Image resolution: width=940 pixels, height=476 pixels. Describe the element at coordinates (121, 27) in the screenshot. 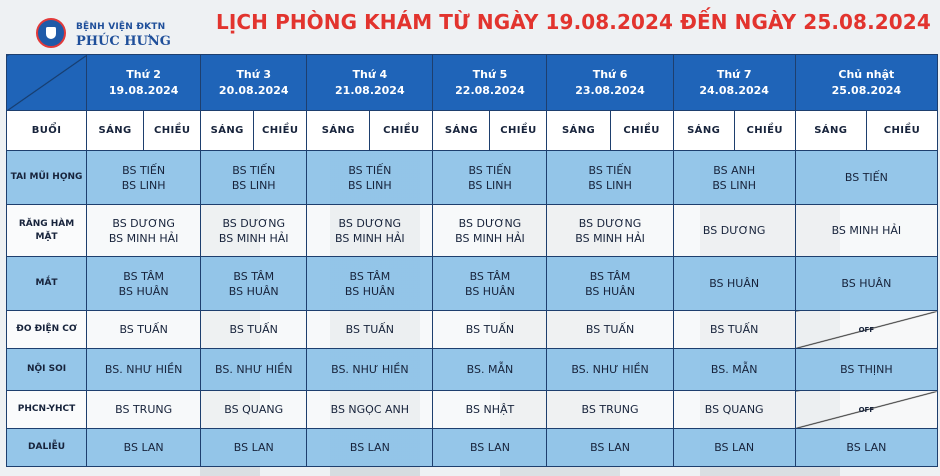

I see `hospital-name-line1: BỆNH VIỆN ĐKTN` at that location.